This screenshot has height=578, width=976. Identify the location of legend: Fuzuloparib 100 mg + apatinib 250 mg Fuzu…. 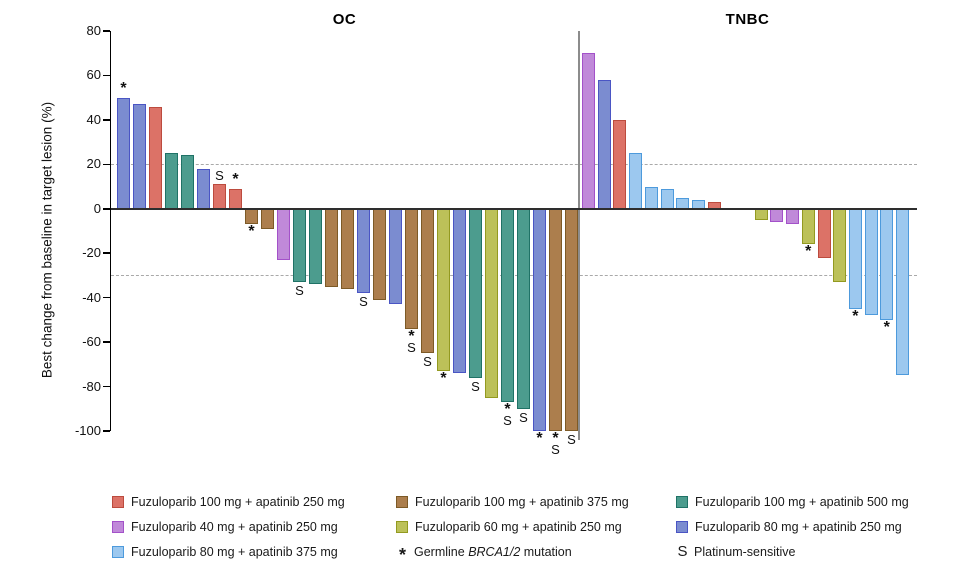
(488, 529).